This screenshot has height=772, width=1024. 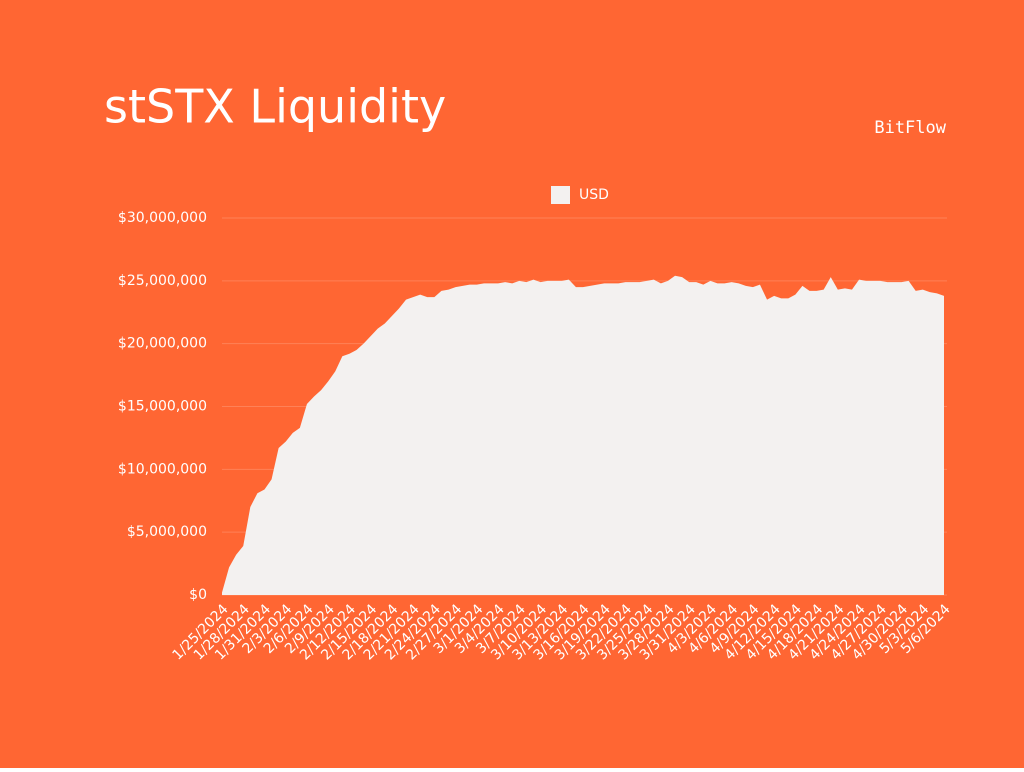 I want to click on y-tick-label: $20,000,000, so click(x=162, y=344).